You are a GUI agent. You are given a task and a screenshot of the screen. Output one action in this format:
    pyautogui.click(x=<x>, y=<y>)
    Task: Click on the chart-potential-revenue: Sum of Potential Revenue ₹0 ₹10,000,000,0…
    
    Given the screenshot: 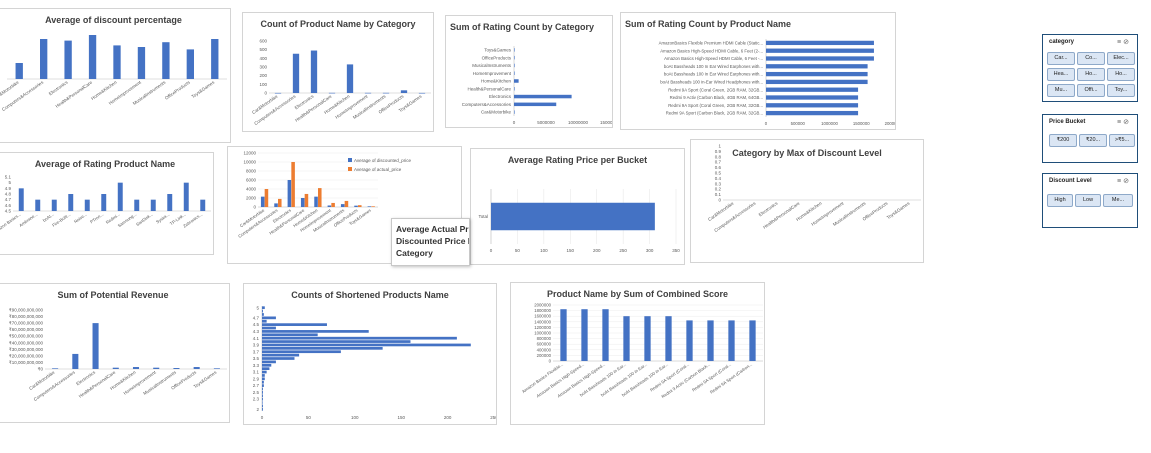 What is the action you would take?
    pyautogui.click(x=115, y=353)
    